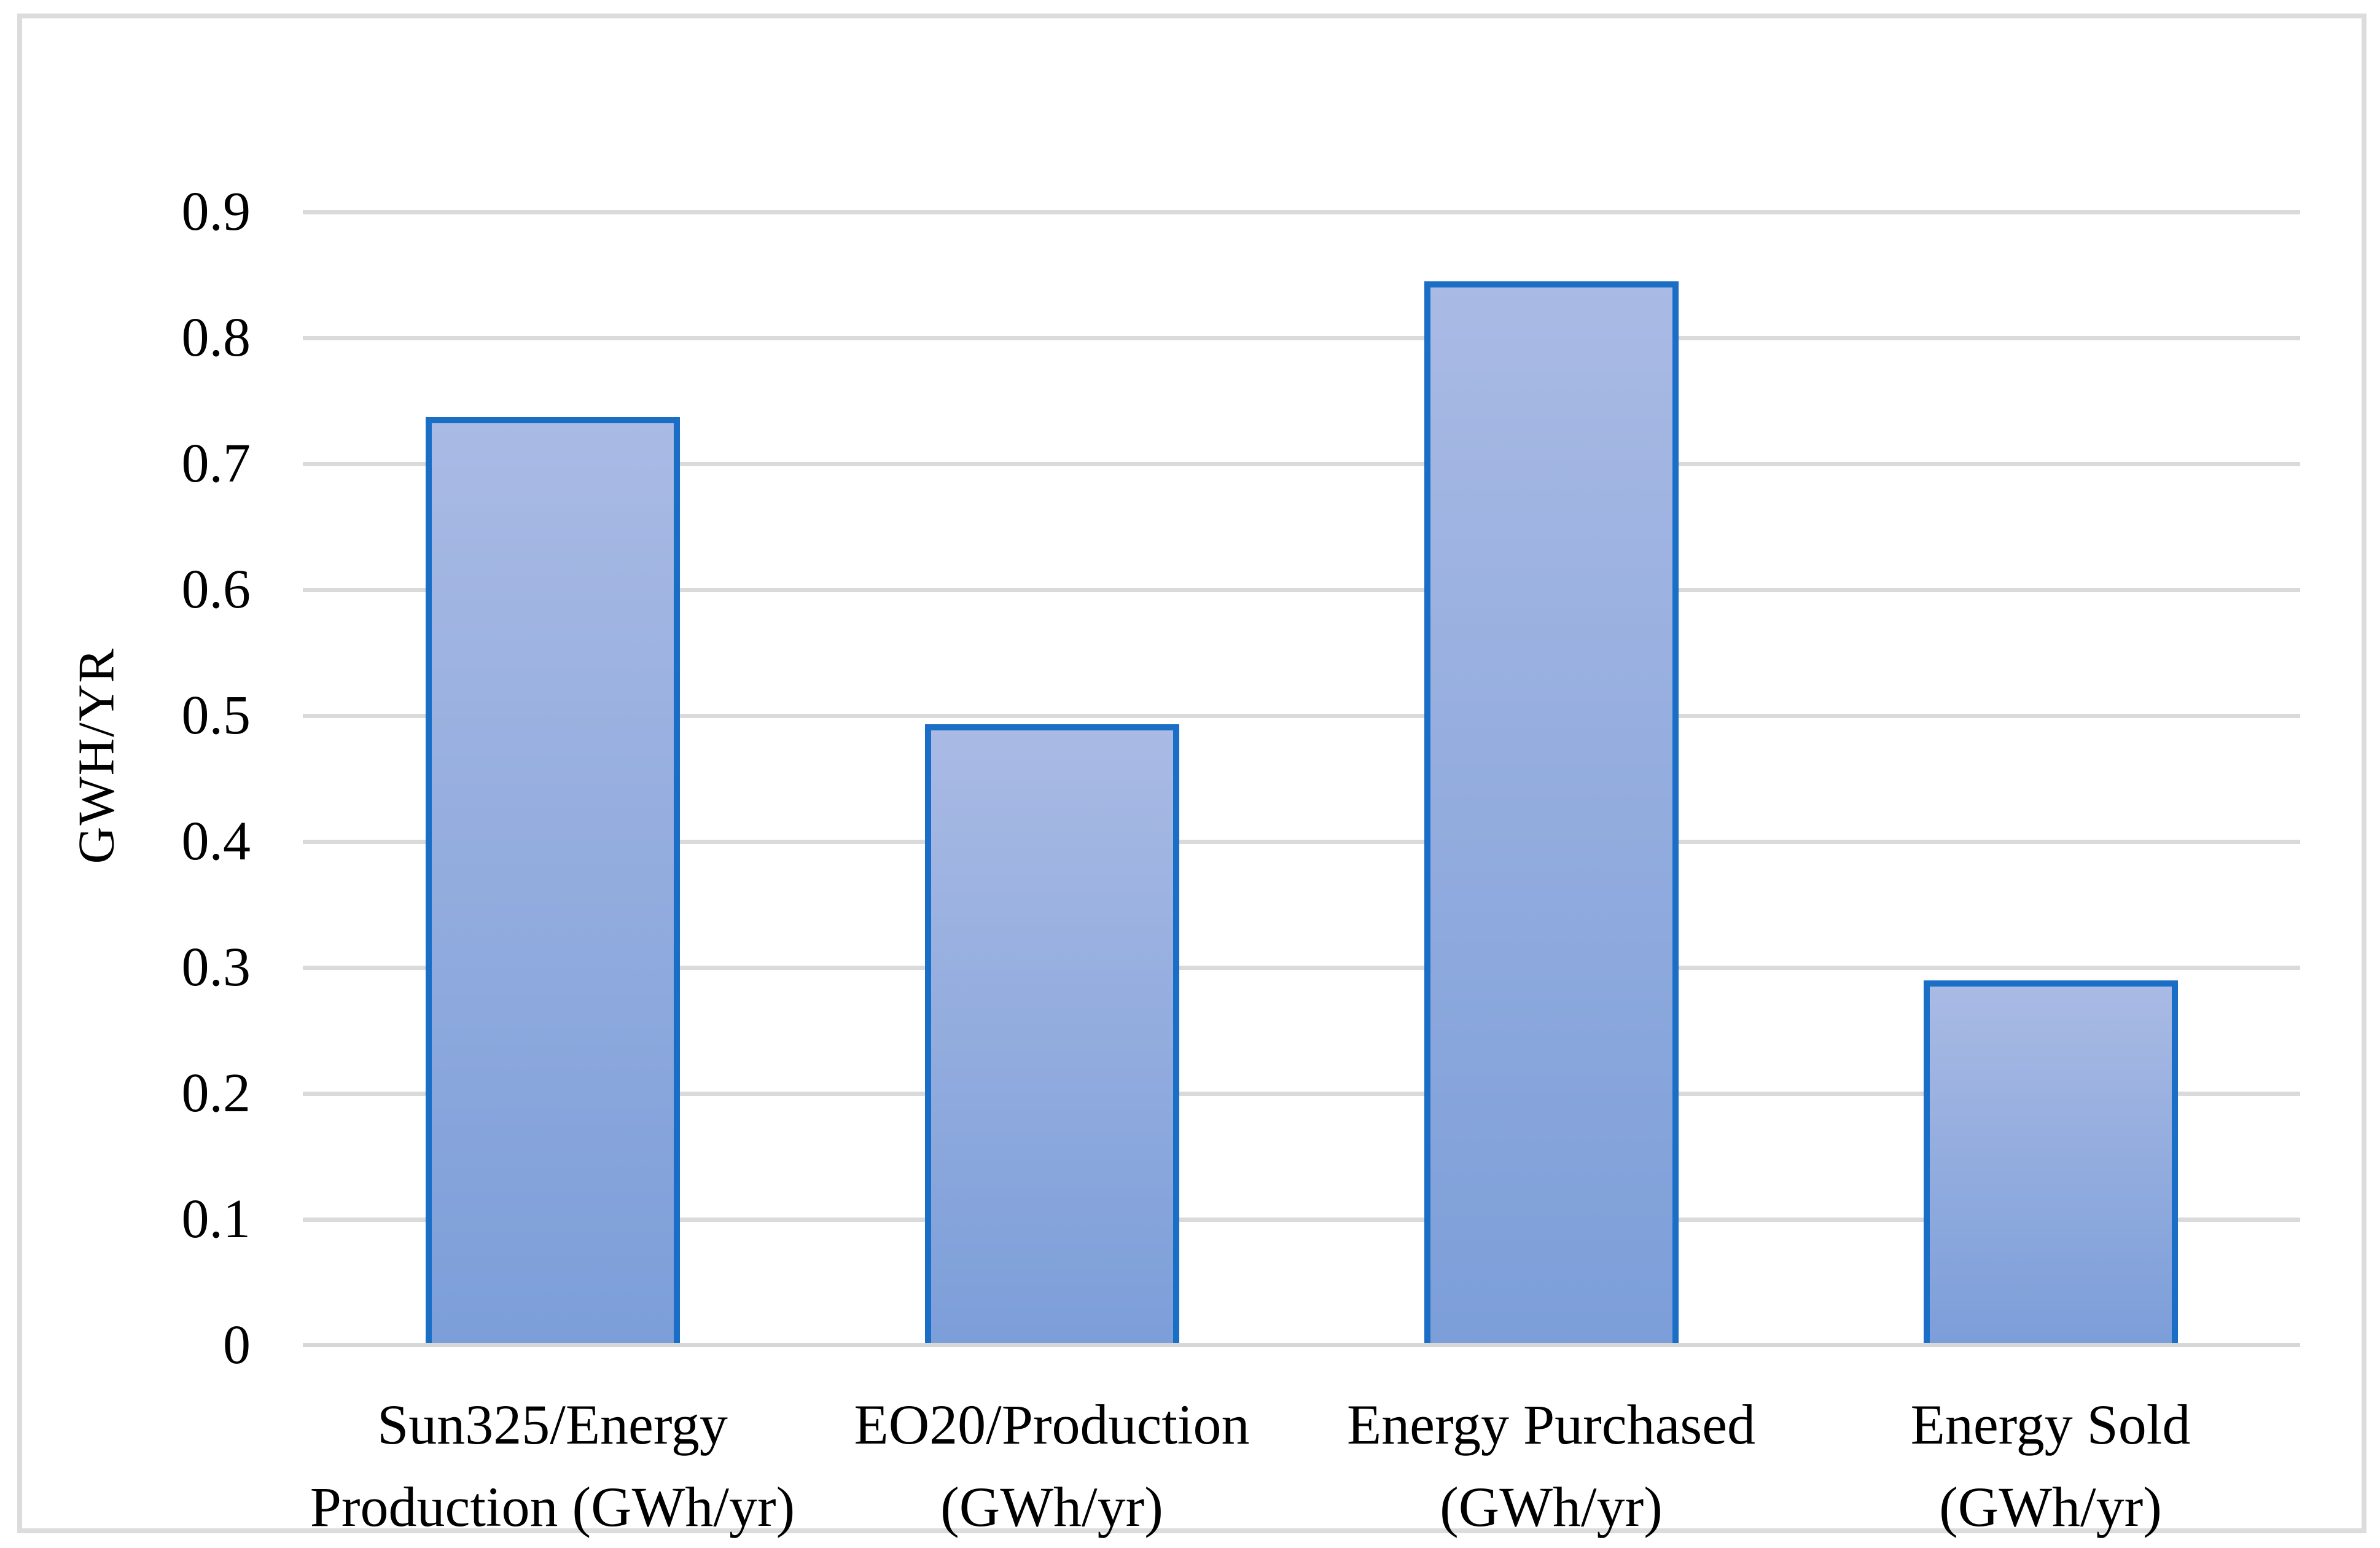  I want to click on y-tick-label: 0.5, so click(216, 716).